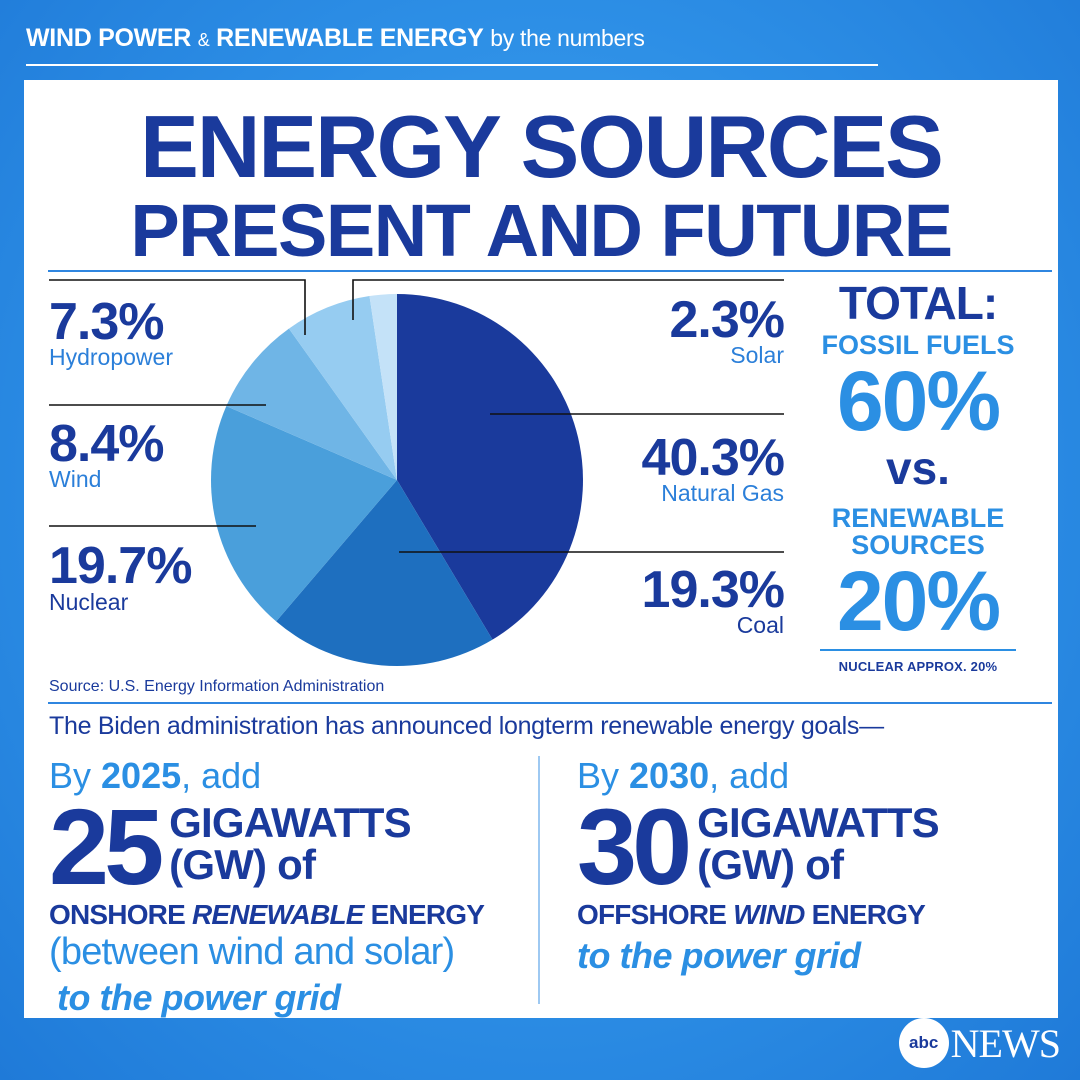  I want to click on goal-2030-row: 30 GIGAWATTS (GW) of, so click(758, 846).